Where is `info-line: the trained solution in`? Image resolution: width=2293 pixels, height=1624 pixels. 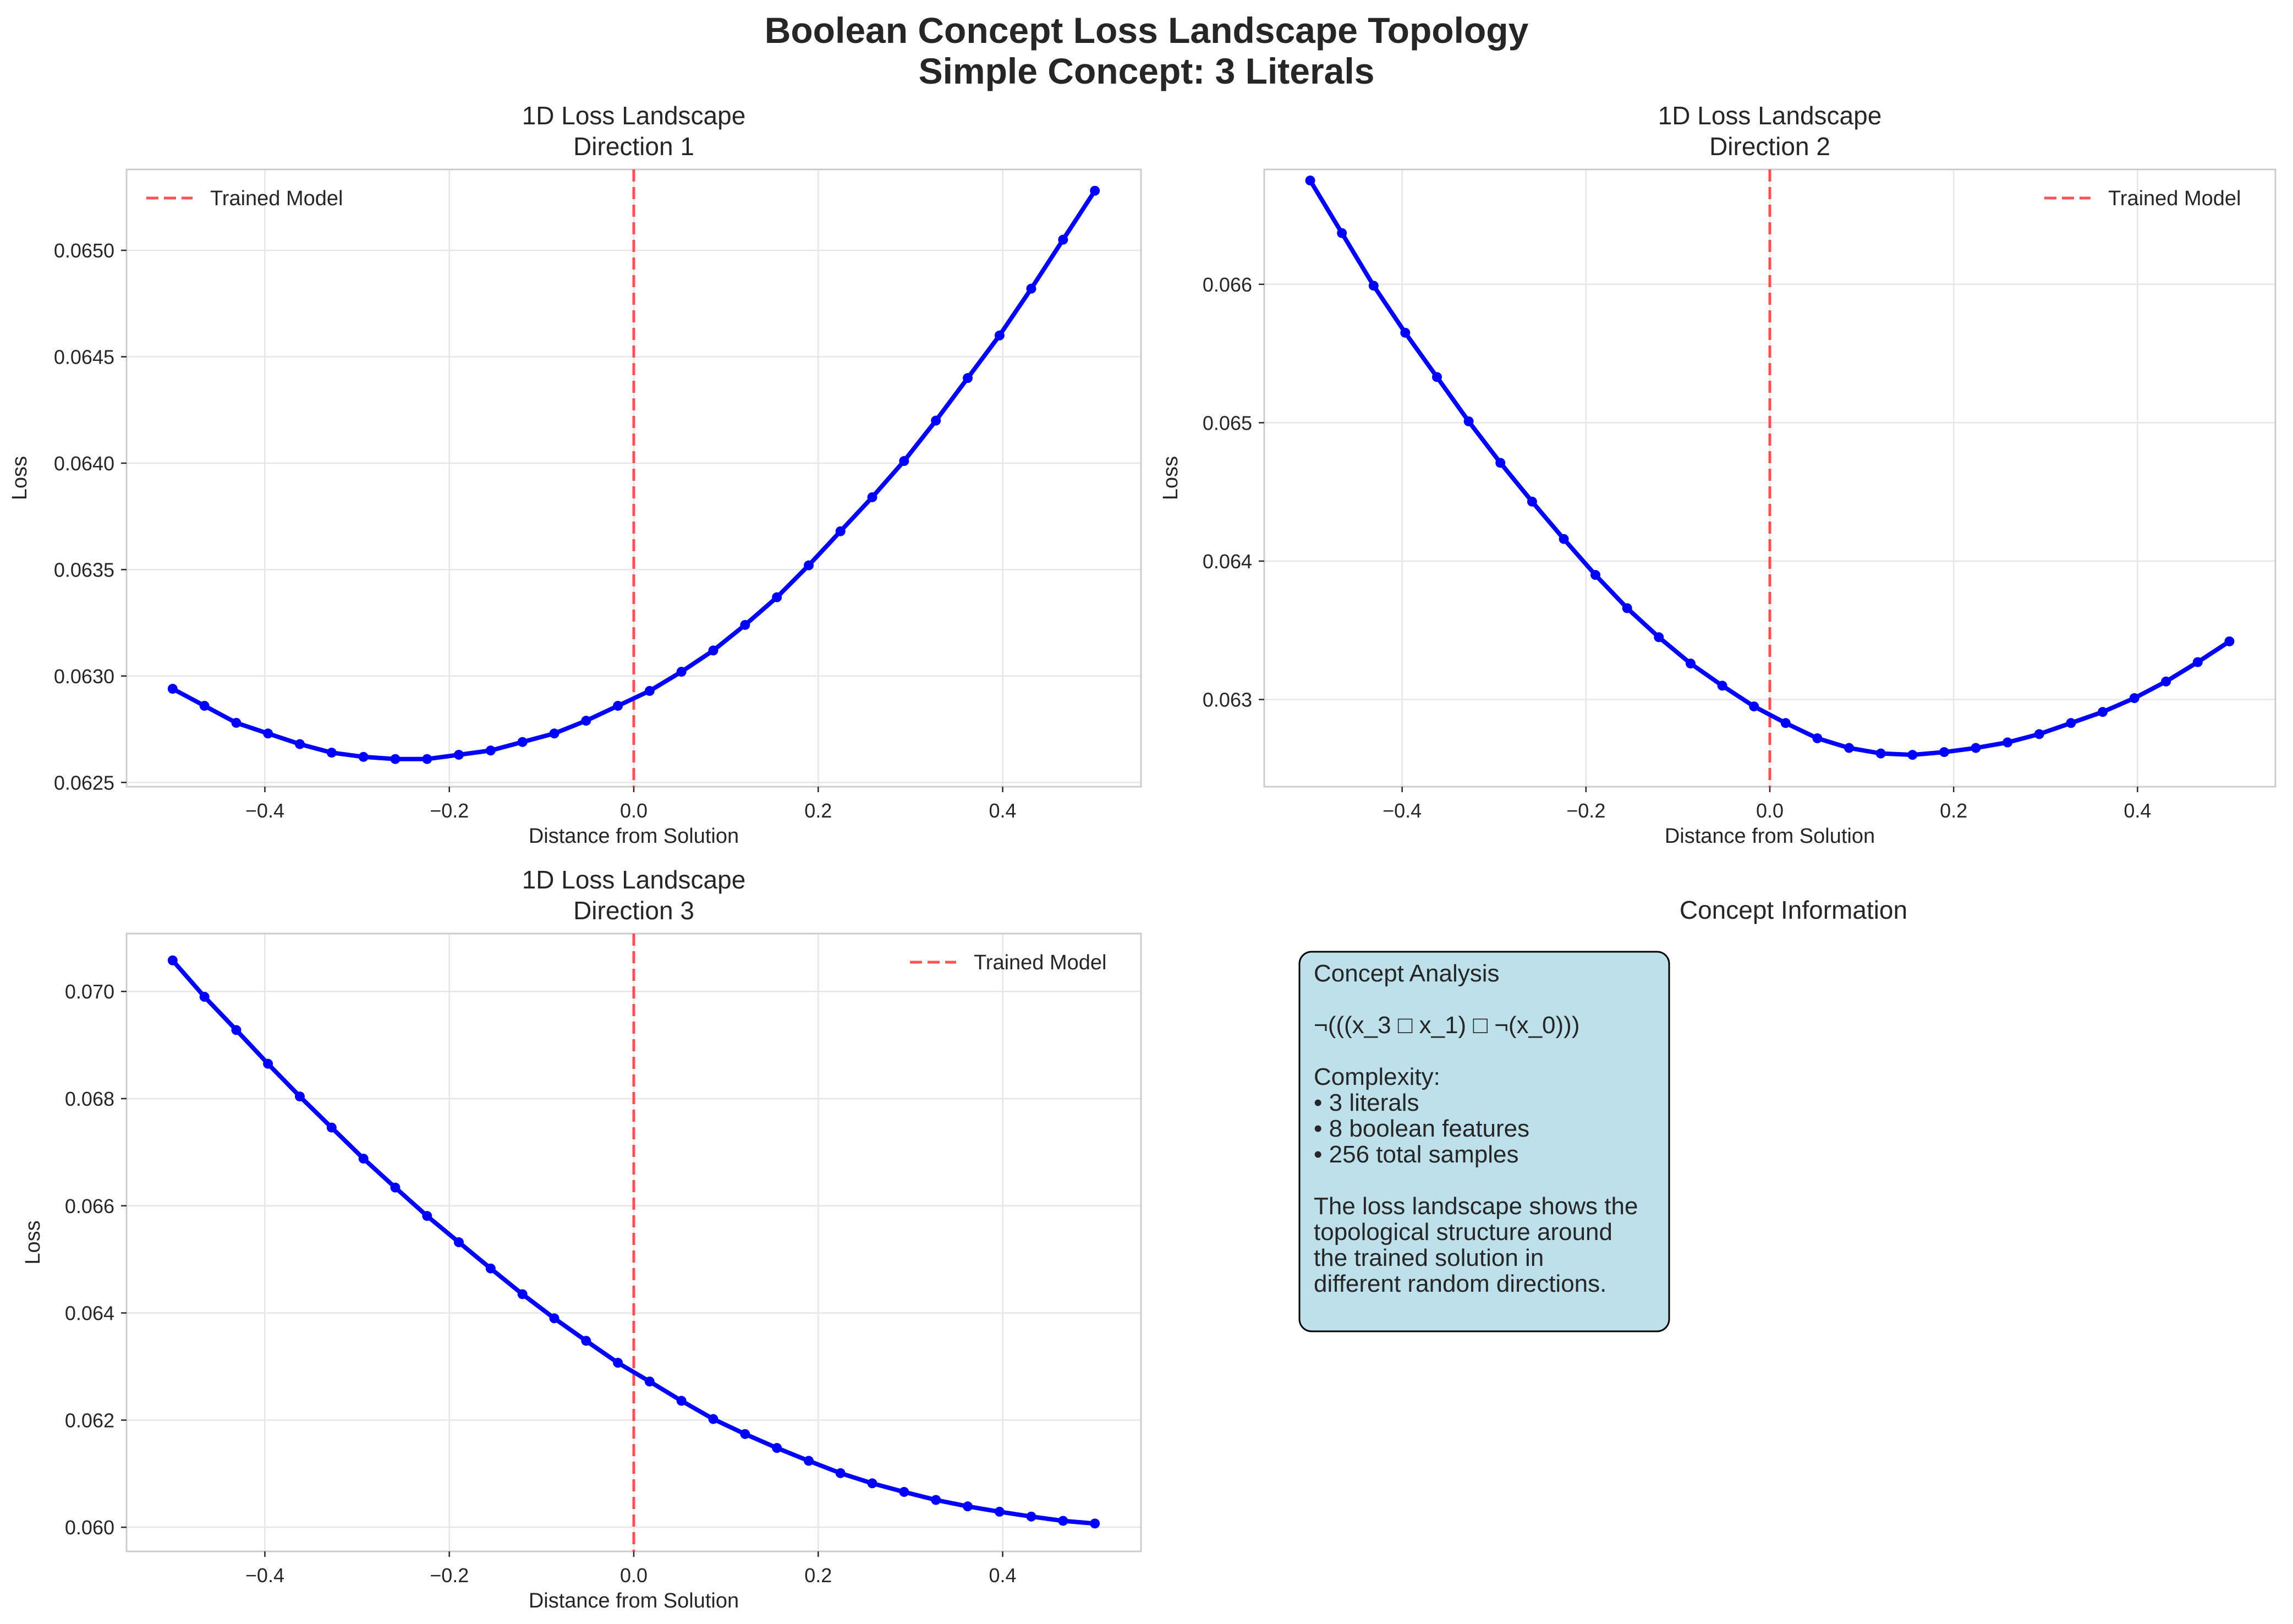 info-line: the trained solution in is located at coordinates (1429, 1257).